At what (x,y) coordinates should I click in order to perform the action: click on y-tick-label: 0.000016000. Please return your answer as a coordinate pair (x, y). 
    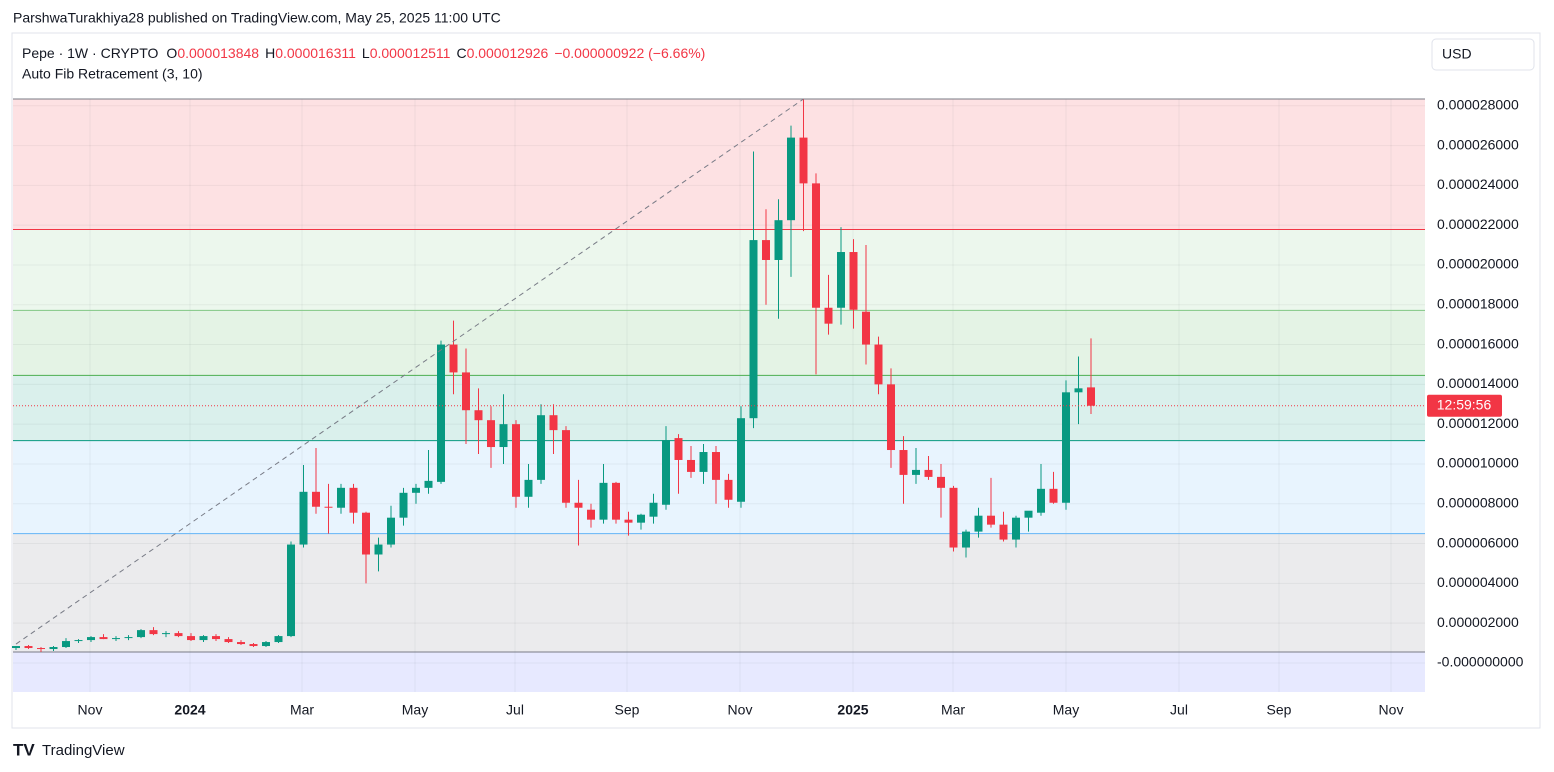
    Looking at the image, I should click on (1478, 343).